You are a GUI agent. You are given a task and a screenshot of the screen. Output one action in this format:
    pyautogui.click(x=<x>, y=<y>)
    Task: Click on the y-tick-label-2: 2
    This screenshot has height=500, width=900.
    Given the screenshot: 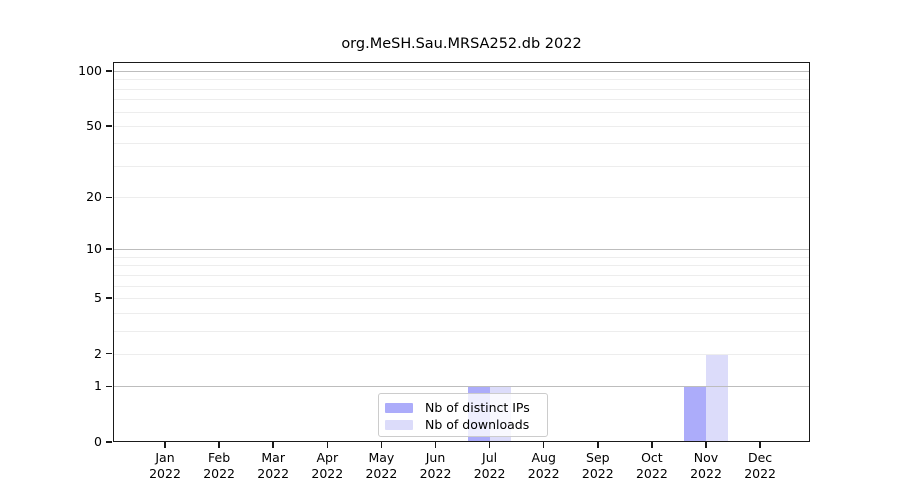 What is the action you would take?
    pyautogui.click(x=98, y=353)
    